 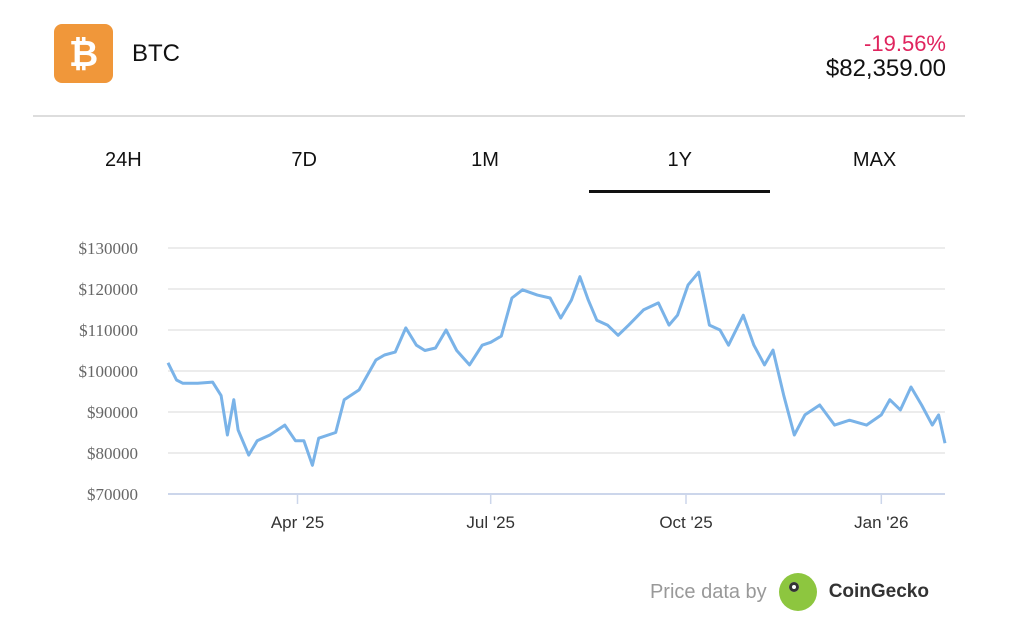 I want to click on tab-max: MAX, so click(x=874, y=160).